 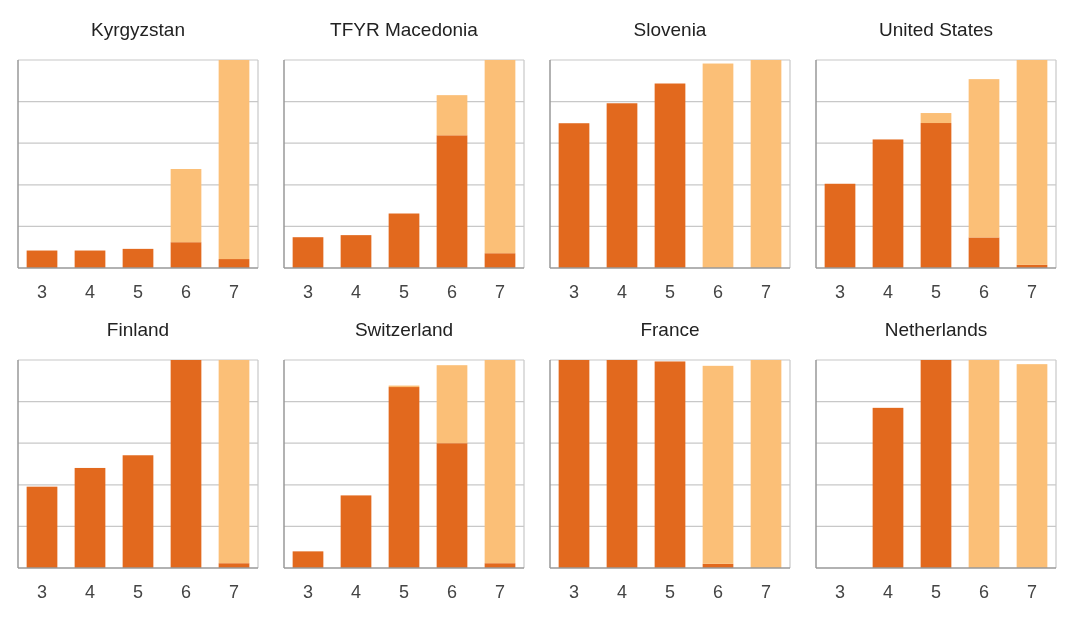 I want to click on chart-title: Kyrgyzstan, so click(x=138, y=29).